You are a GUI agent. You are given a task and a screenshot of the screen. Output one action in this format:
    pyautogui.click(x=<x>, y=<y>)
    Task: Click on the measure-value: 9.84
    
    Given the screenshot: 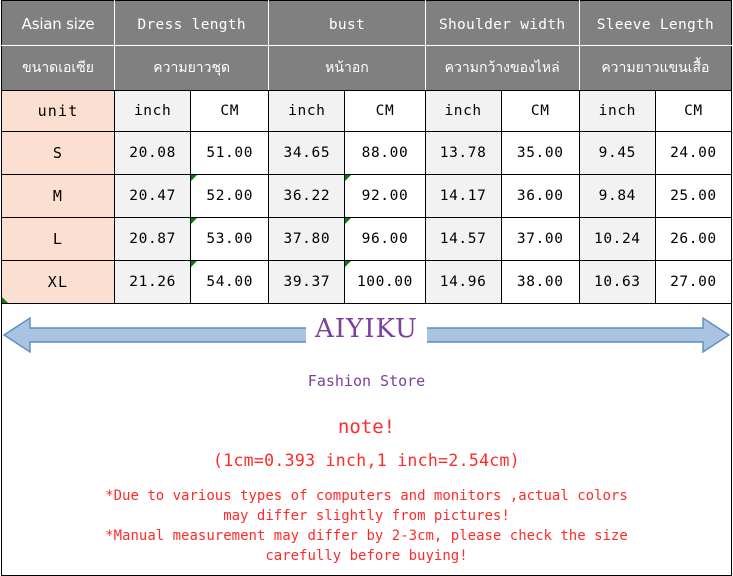 What is the action you would take?
    pyautogui.click(x=617, y=196)
    